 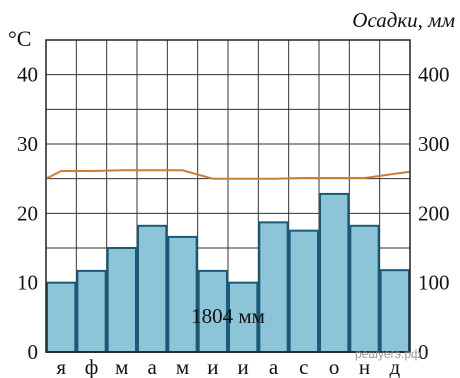 What do you see at coordinates (364, 366) in the screenshot?
I see `month-label: н` at bounding box center [364, 366].